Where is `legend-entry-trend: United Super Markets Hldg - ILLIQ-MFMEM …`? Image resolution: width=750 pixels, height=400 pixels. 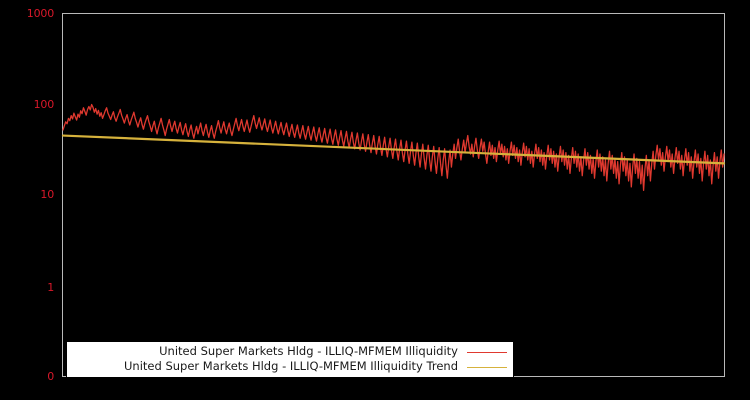
legend-entry-trend: United Super Markets Hldg - ILLIQ-MFMEM … is located at coordinates (290, 366).